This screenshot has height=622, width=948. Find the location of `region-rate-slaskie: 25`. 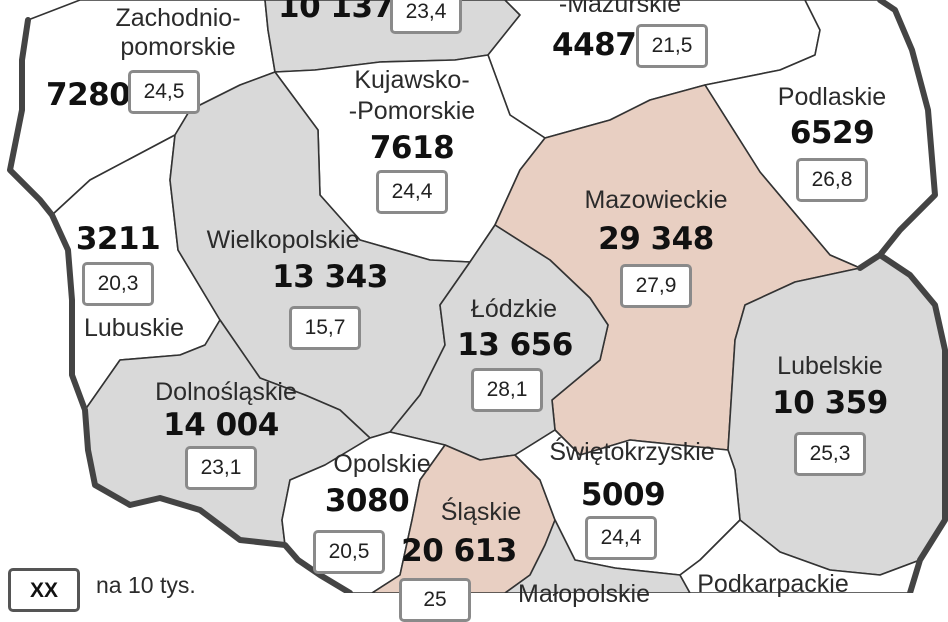

region-rate-slaskie: 25 is located at coordinates (435, 600).